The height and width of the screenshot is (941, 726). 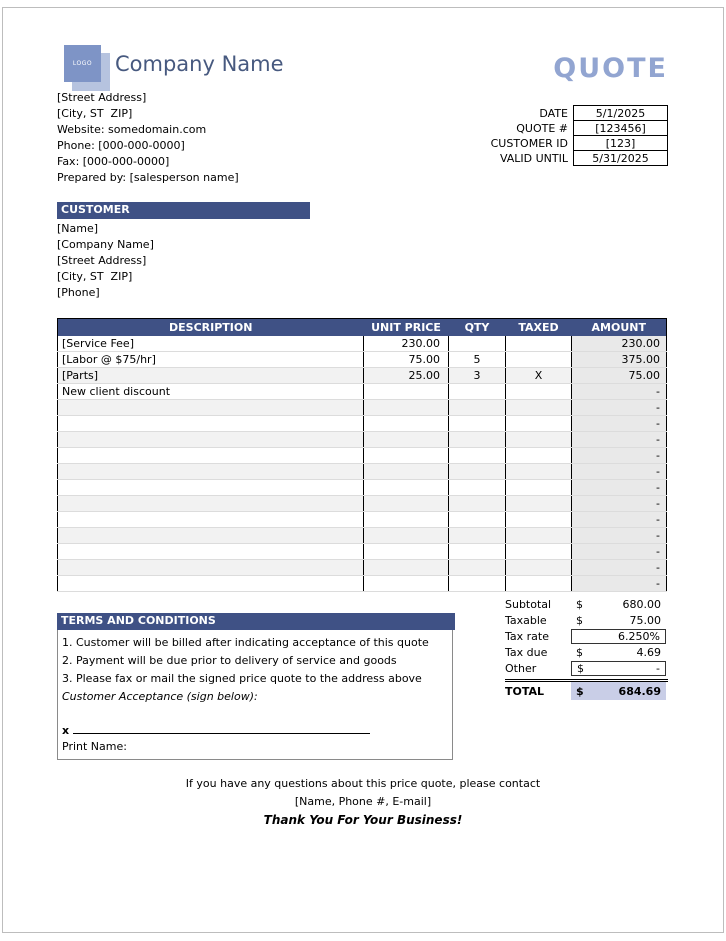 What do you see at coordinates (94, 746) in the screenshot?
I see `print-name-label: Print Name:` at bounding box center [94, 746].